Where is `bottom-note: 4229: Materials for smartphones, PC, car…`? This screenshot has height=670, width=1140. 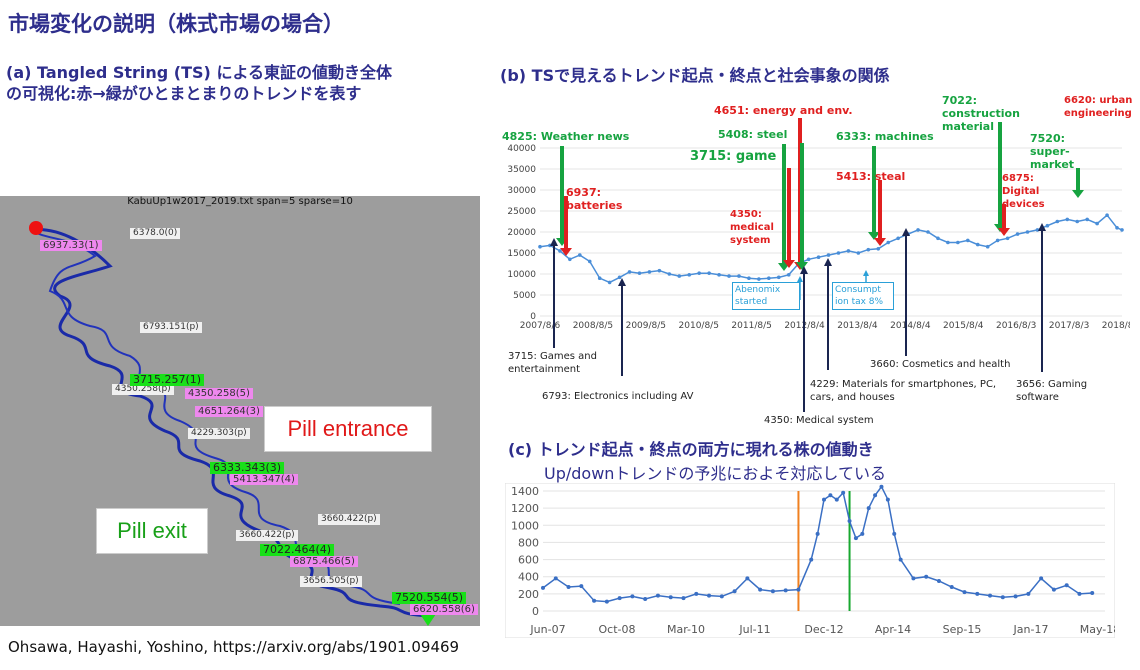
bottom-note: 4229: Materials for smartphones, PC, car… is located at coordinates (903, 391).